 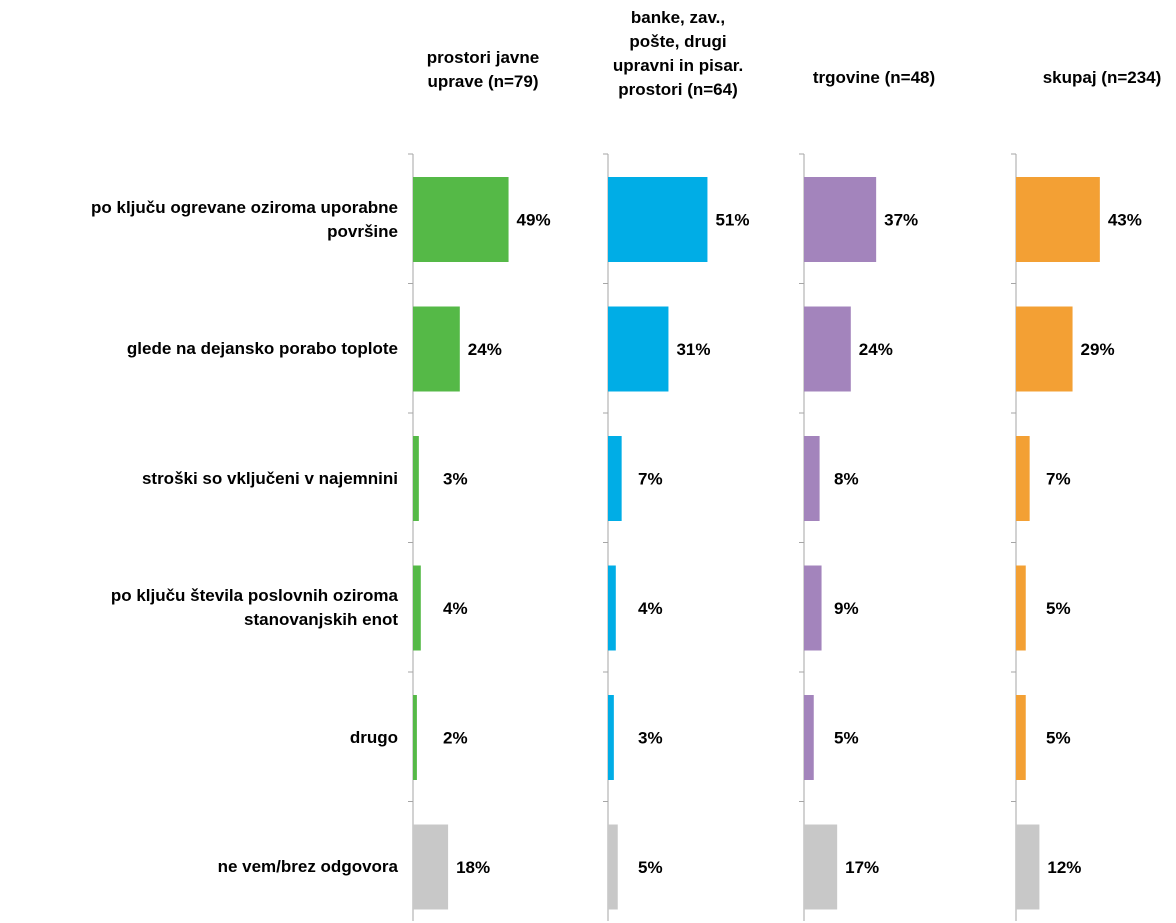 I want to click on category-label: drugo, so click(x=373, y=737).